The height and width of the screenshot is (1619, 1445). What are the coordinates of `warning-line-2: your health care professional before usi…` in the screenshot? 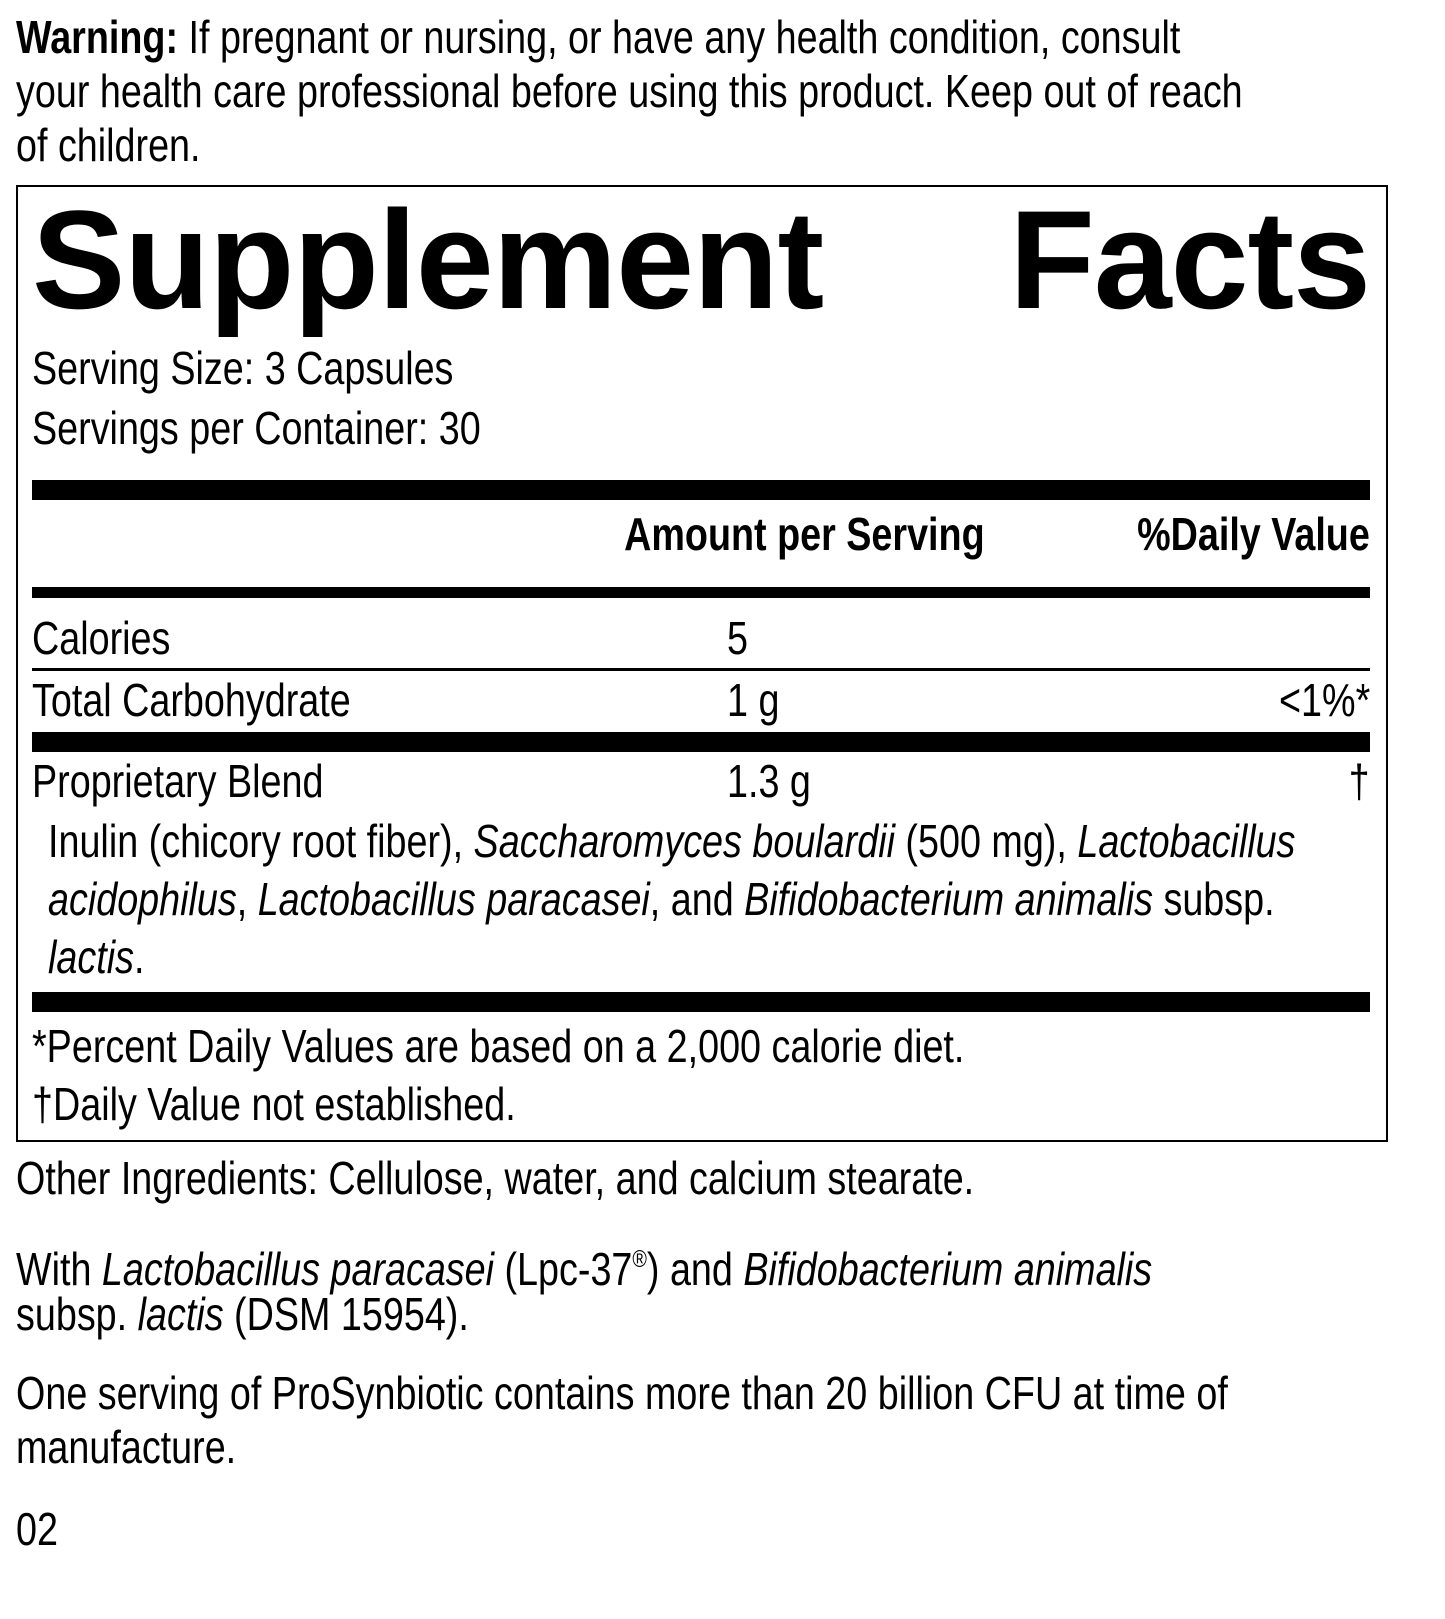 It's located at (629, 91).